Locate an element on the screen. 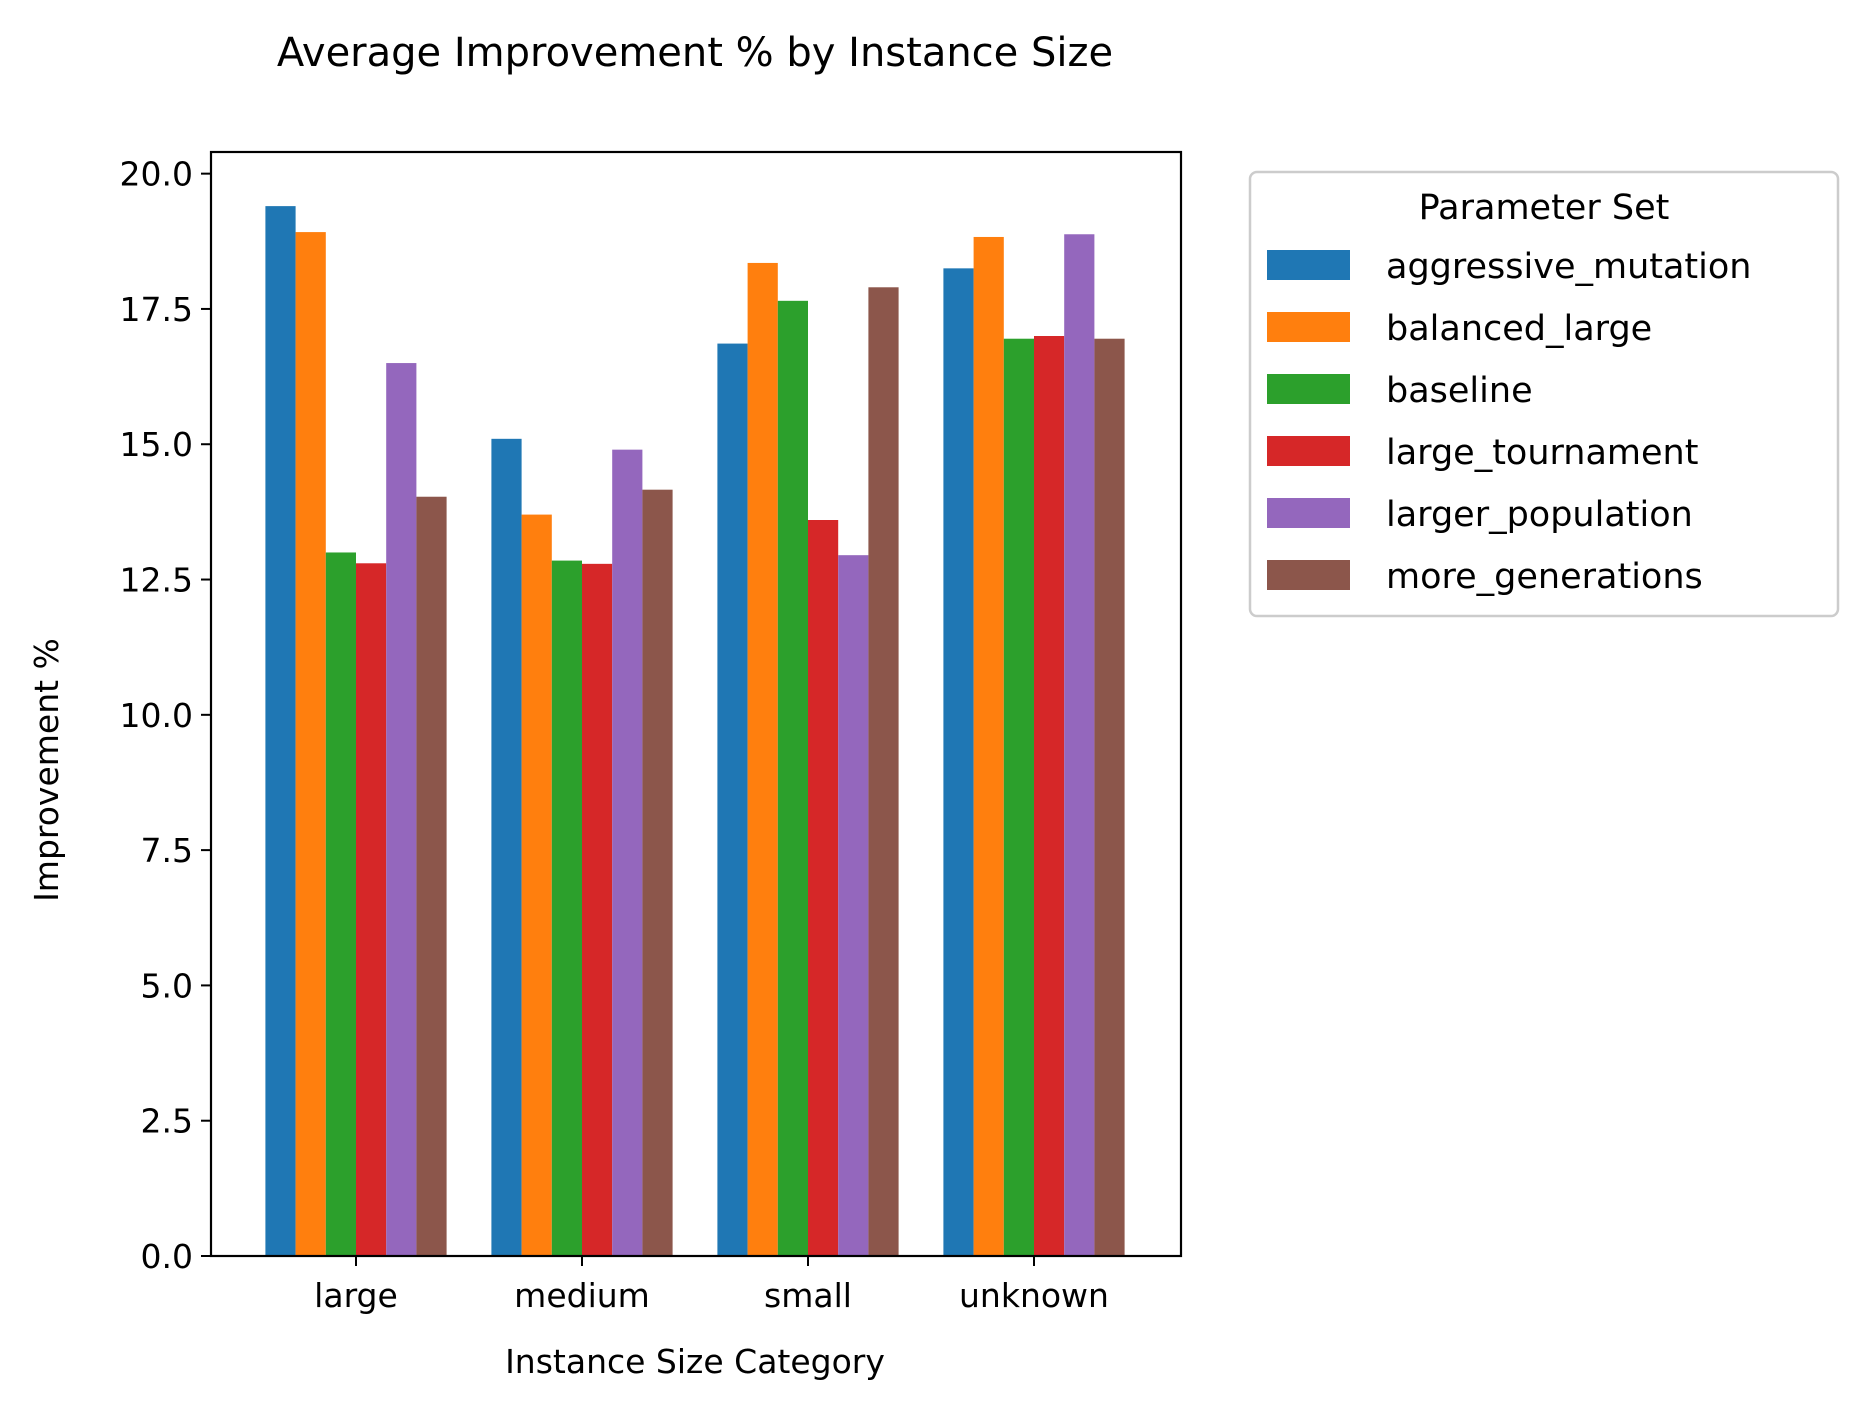 The image size is (1860, 1408). bar-larger_population-medium is located at coordinates (627, 852).